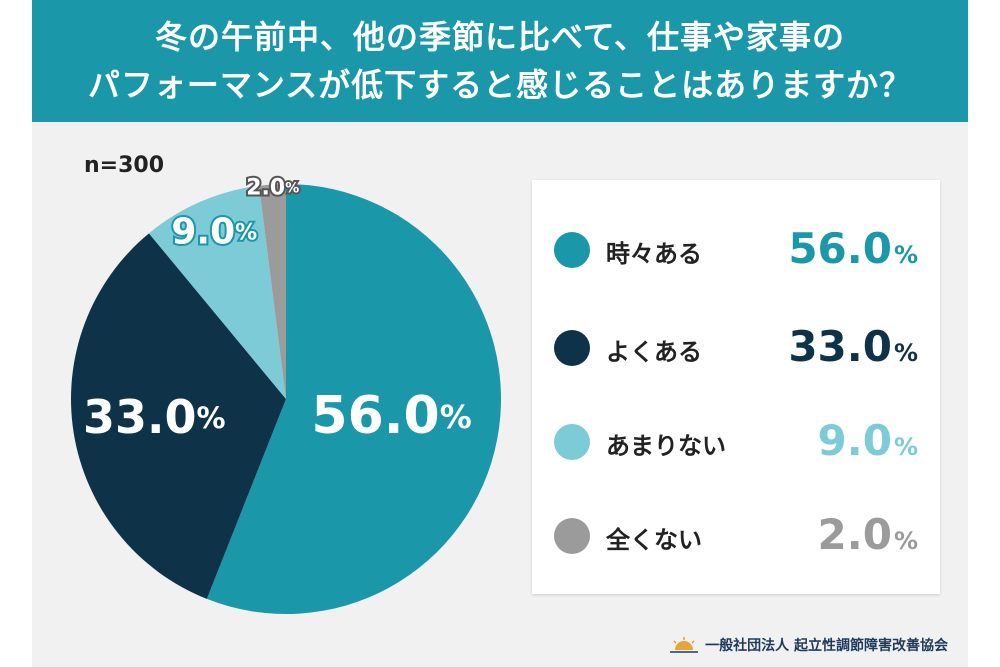 This screenshot has height=667, width=1000. What do you see at coordinates (572, 442) in the screenshot?
I see `legend-swatch-rarely` at bounding box center [572, 442].